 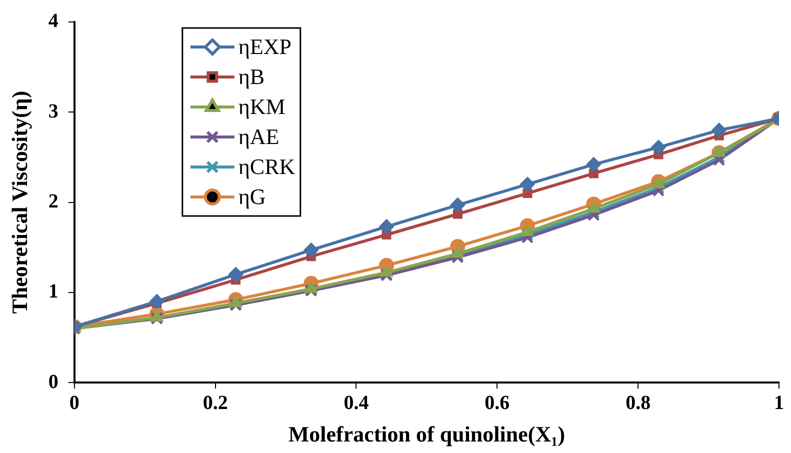 What do you see at coordinates (215, 403) in the screenshot?
I see `x-tick-label: 0.2` at bounding box center [215, 403].